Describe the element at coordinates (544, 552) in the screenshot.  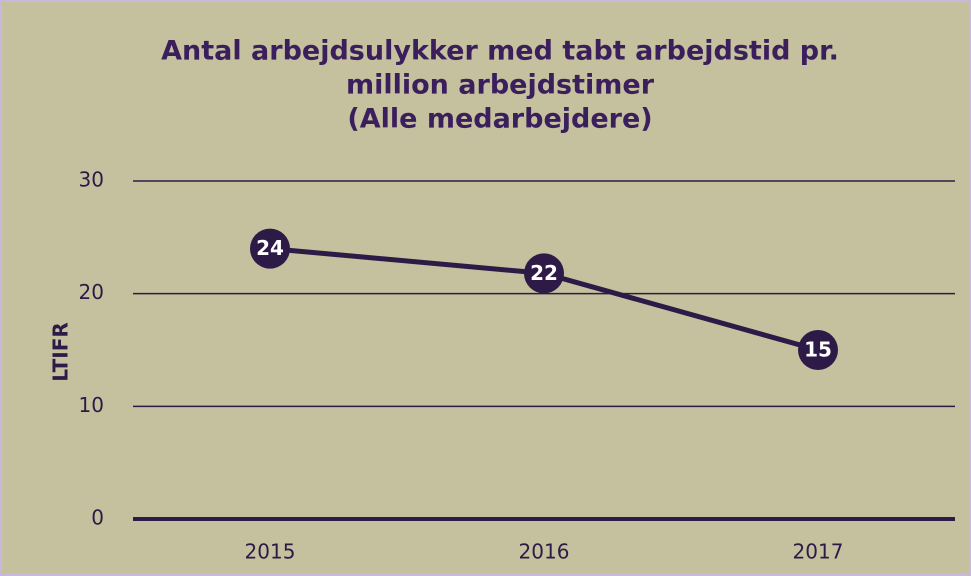
I see `x-tick-label: 2016` at that location.